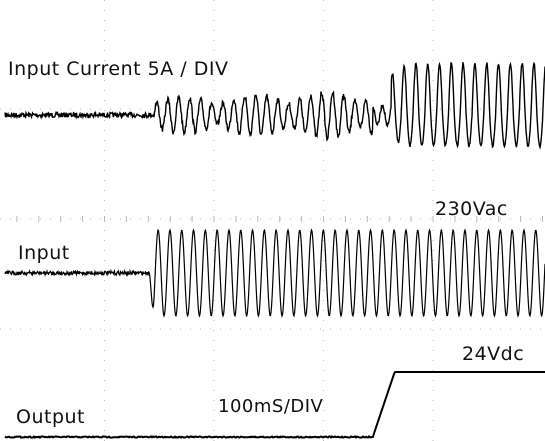 This screenshot has height=441, width=545. Describe the element at coordinates (50, 417) in the screenshot. I see `series-label-output: Output` at that location.